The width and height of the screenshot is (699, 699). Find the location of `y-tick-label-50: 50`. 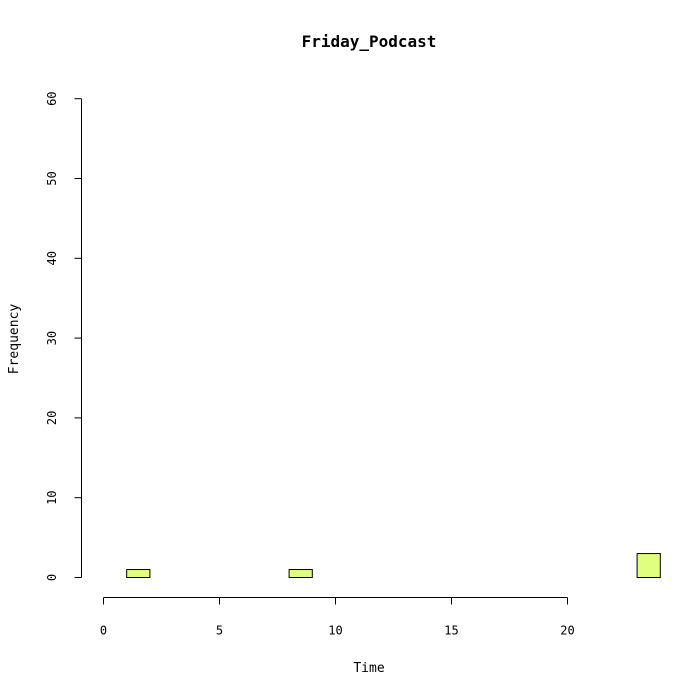

y-tick-label-50: 50 is located at coordinates (52, 178).